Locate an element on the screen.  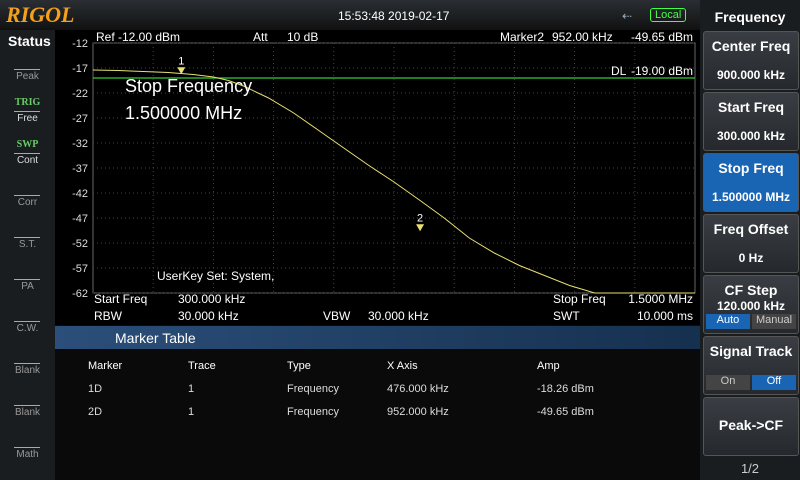
menu-option: On is located at coordinates (728, 382).